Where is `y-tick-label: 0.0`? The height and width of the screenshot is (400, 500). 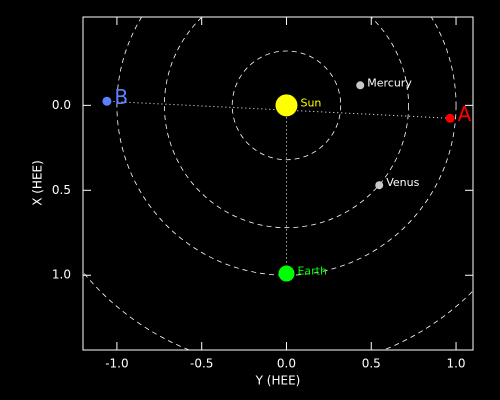 y-tick-label: 0.0 is located at coordinates (61, 105).